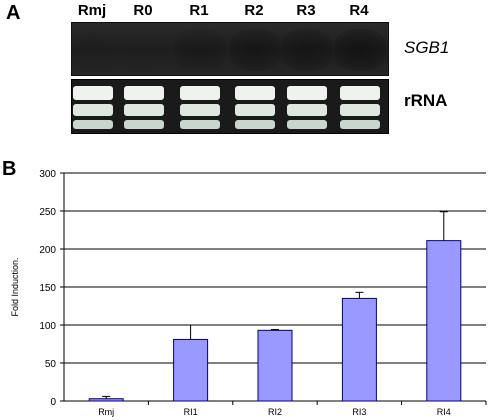 Image resolution: width=498 pixels, height=420 pixels. What do you see at coordinates (359, 10) in the screenshot?
I see `lane-label-r4: R4` at bounding box center [359, 10].